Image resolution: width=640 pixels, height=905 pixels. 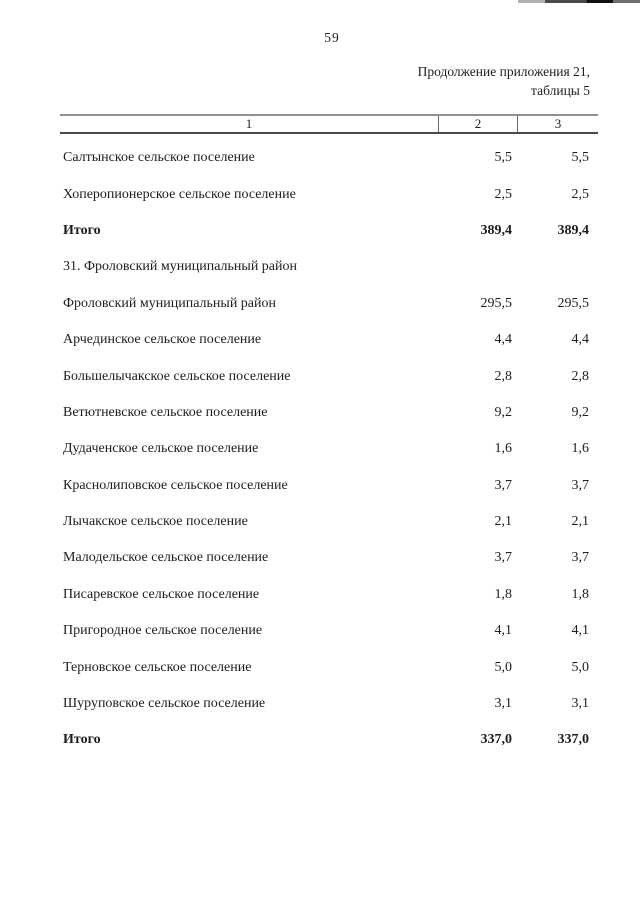 I want to click on row-label: Лычакское сельское поселение, so click(x=155, y=522).